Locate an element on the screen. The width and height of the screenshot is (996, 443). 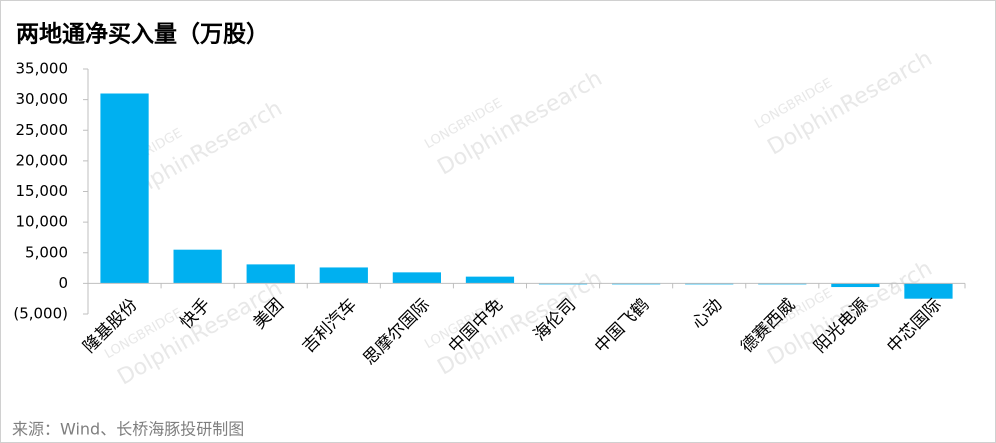
y-tick-label: 30,000 is located at coordinates (42, 99).